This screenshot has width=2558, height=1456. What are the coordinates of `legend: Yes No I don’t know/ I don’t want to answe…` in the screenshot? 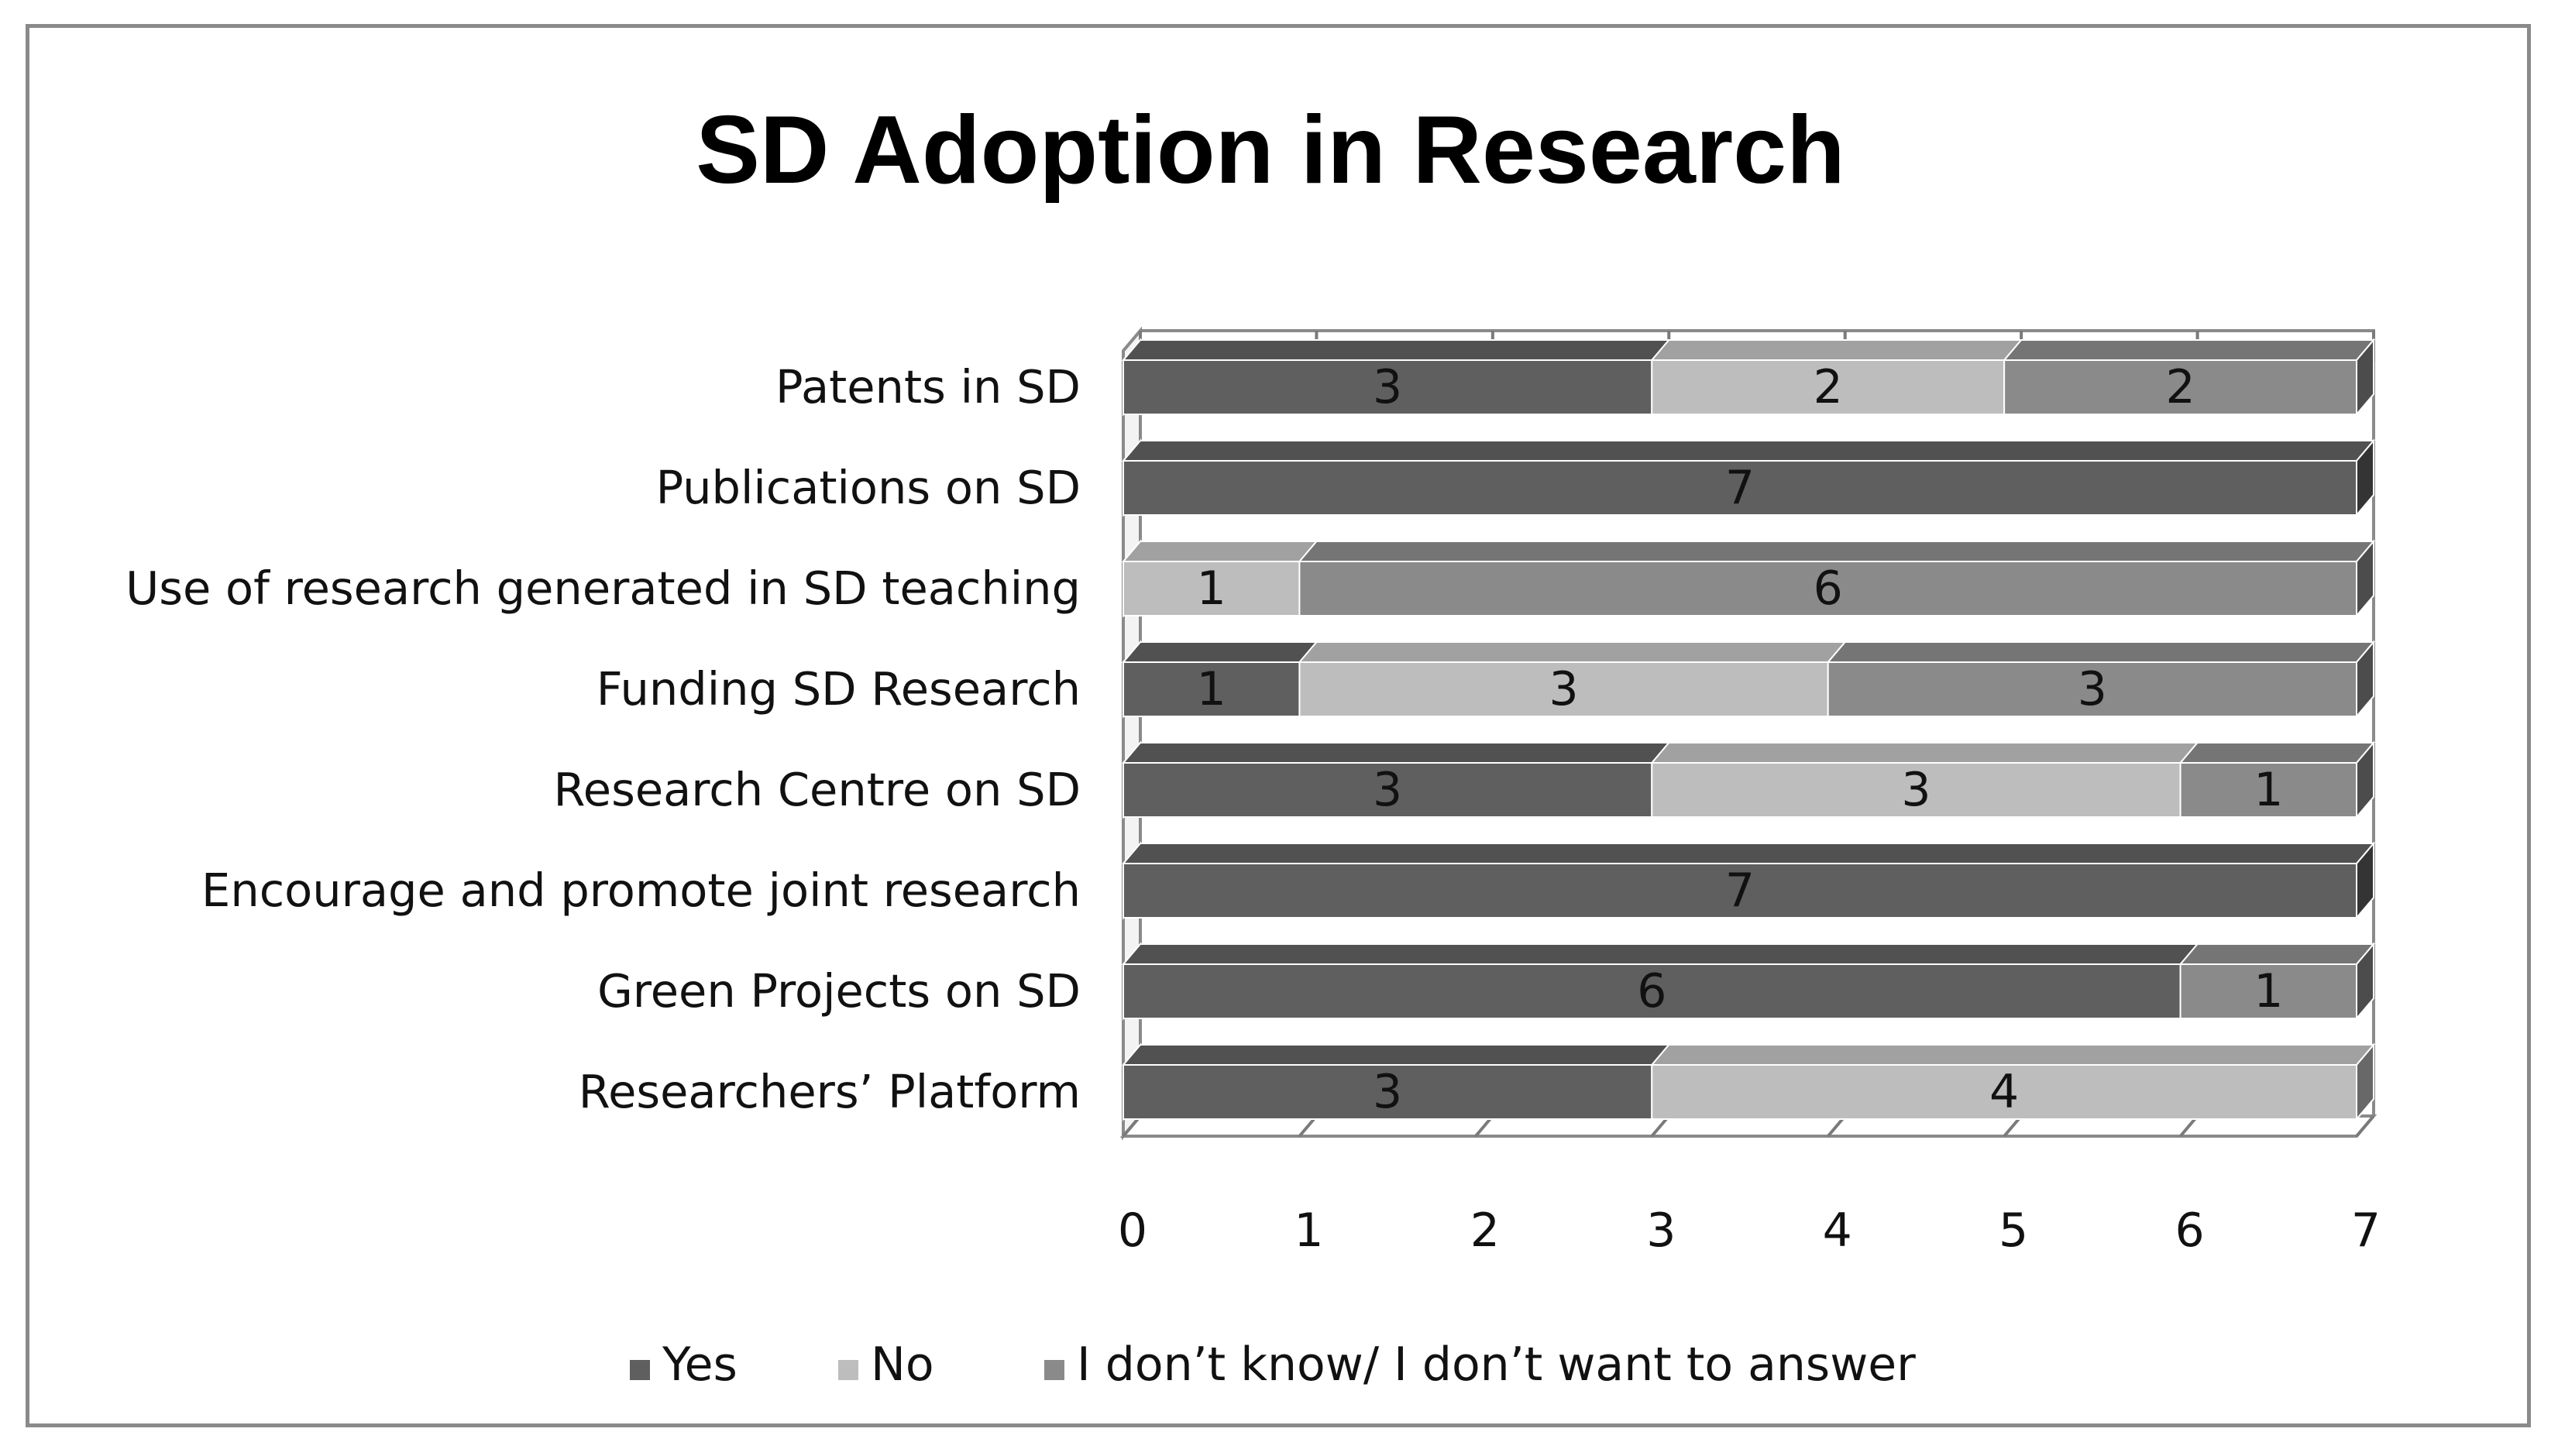 It's located at (1273, 1365).